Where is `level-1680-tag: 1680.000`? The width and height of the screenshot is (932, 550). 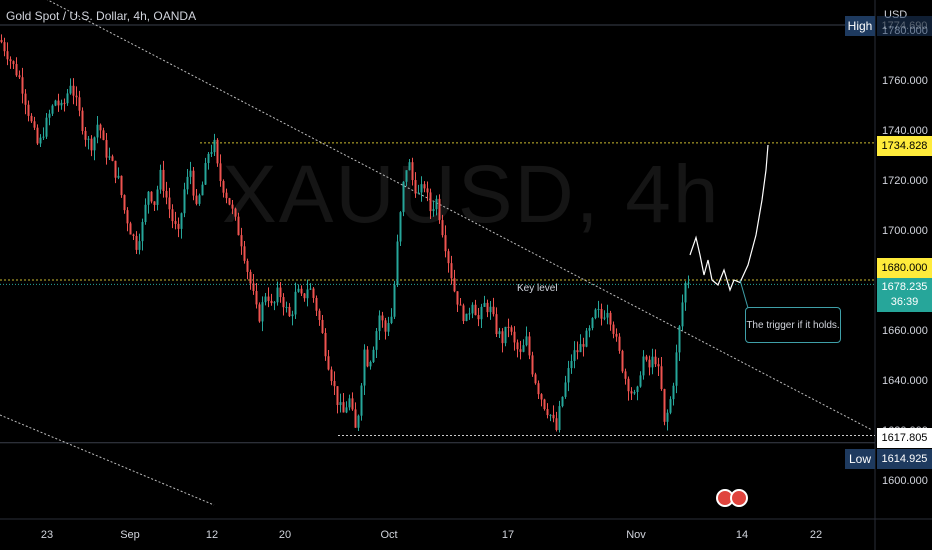 level-1680-tag: 1680.000 is located at coordinates (904, 268).